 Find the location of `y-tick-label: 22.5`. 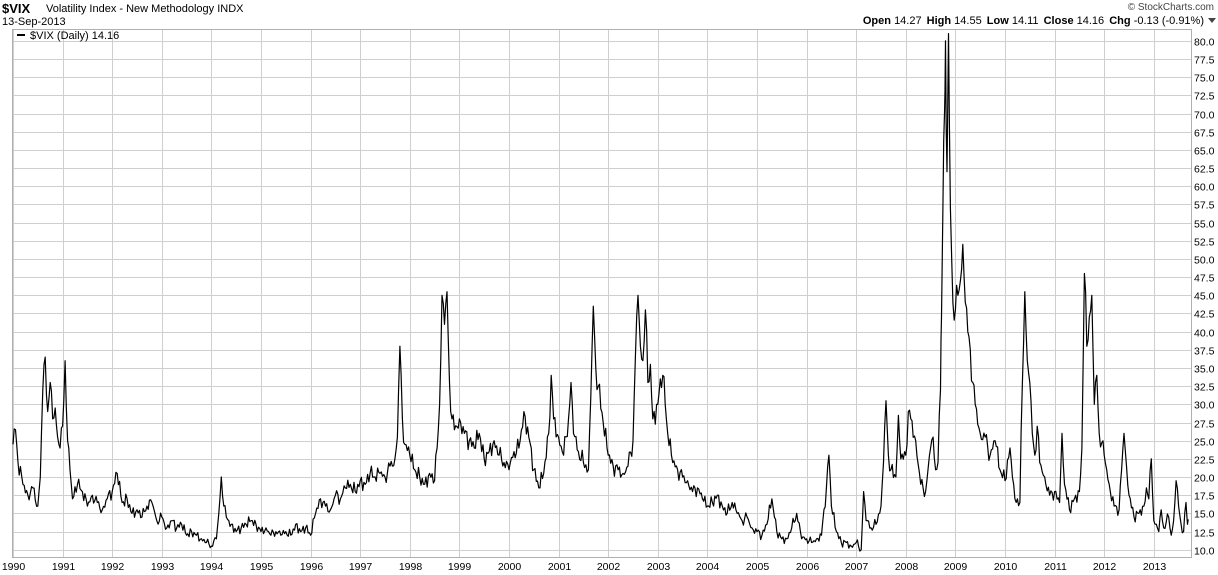

y-tick-label: 22.5 is located at coordinates (1204, 461).